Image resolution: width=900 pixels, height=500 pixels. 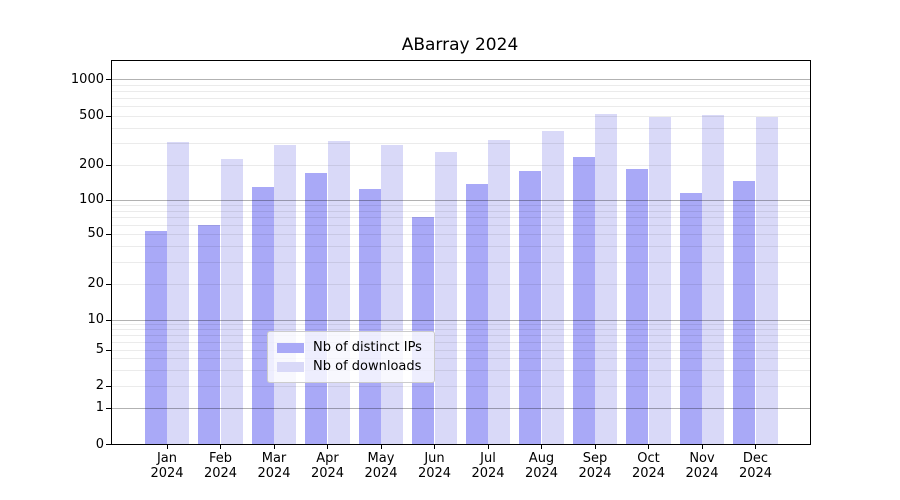 What do you see at coordinates (95, 320) in the screenshot?
I see `y-tick-label: 10` at bounding box center [95, 320].